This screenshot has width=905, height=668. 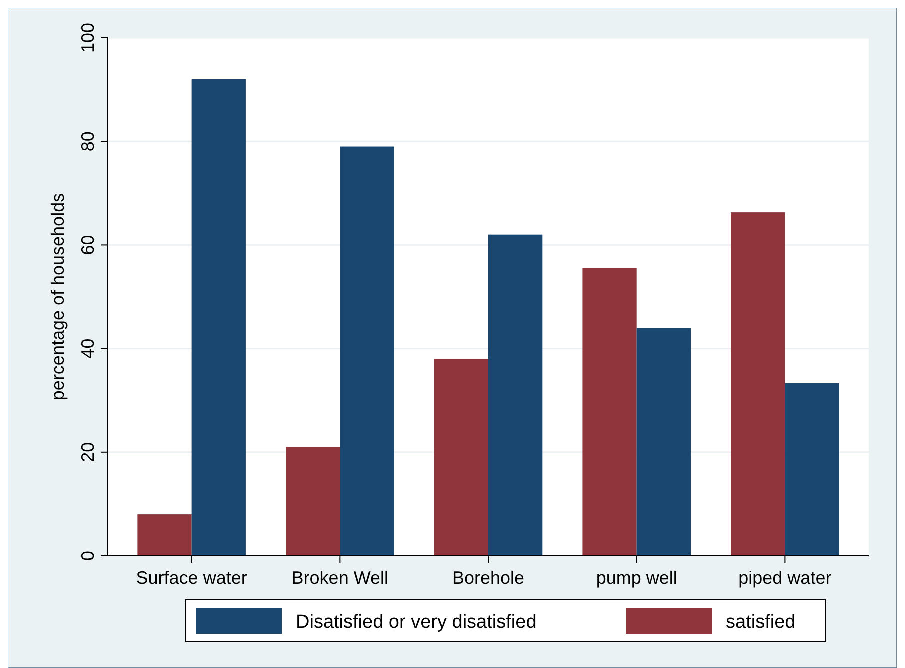 What do you see at coordinates (58, 297) in the screenshot?
I see `y-axis-title: percentage of households` at bounding box center [58, 297].